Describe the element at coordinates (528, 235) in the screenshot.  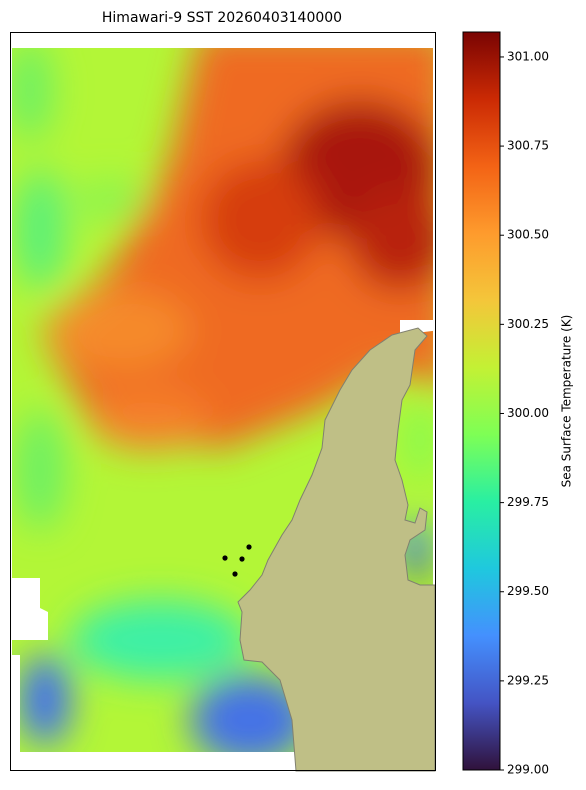
I see `colorbar-tick-label: 300.50` at that location.